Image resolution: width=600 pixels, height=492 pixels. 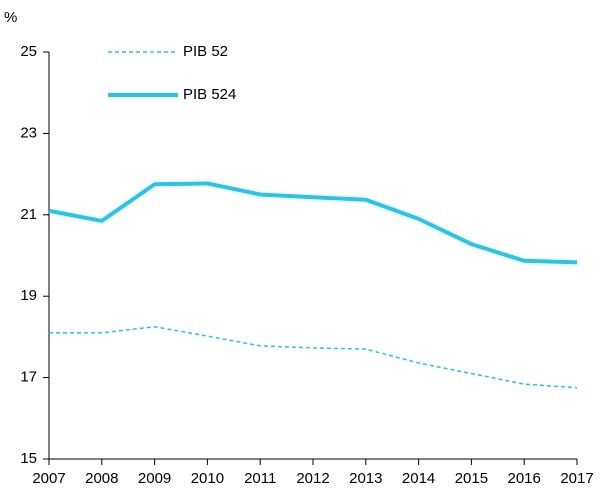 I want to click on x-tick-label: 2007, so click(x=48, y=478).